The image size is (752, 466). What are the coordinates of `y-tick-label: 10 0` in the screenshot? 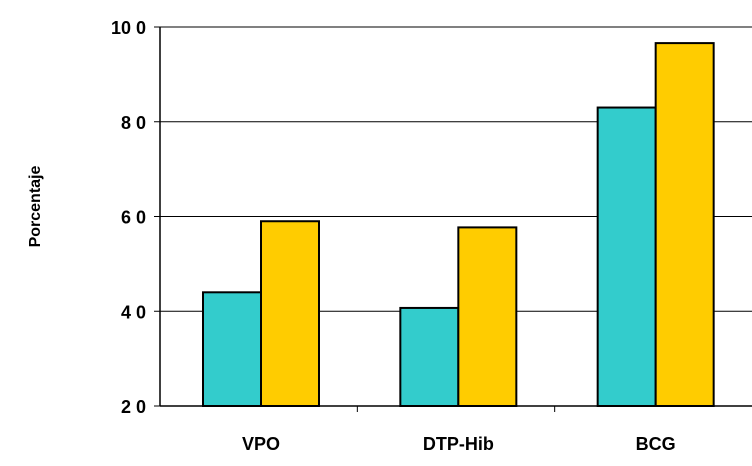 It's located at (128, 28).